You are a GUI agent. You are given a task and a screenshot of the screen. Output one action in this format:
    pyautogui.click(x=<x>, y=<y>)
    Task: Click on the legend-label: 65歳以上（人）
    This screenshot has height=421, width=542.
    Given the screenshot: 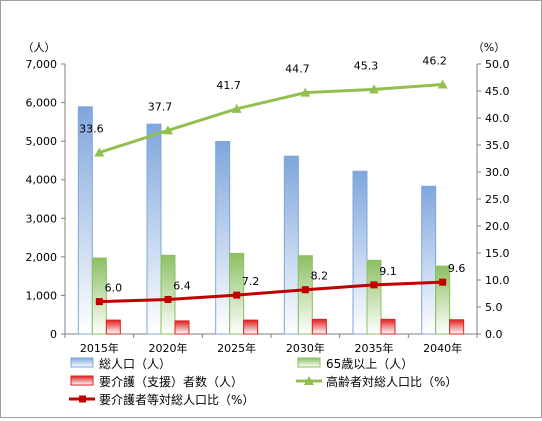 What is the action you would take?
    pyautogui.click(x=369, y=364)
    